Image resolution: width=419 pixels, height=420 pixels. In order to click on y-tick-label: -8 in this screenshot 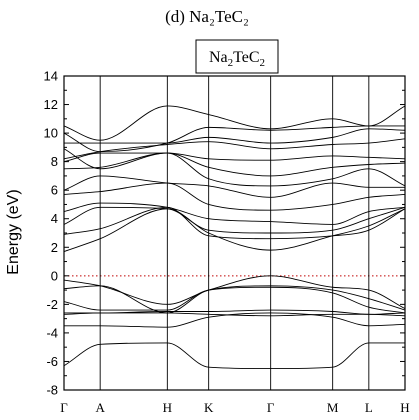, I will do `click(52, 390)`.